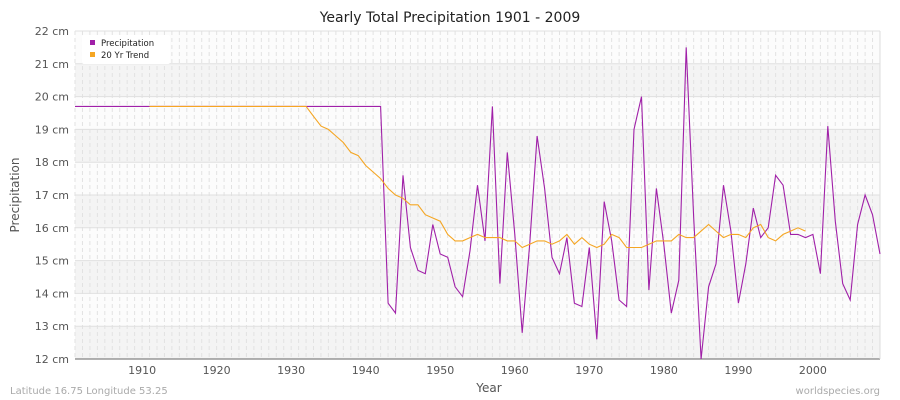 The image size is (900, 400). I want to click on y-axis-label: Precipitation, so click(15, 194).